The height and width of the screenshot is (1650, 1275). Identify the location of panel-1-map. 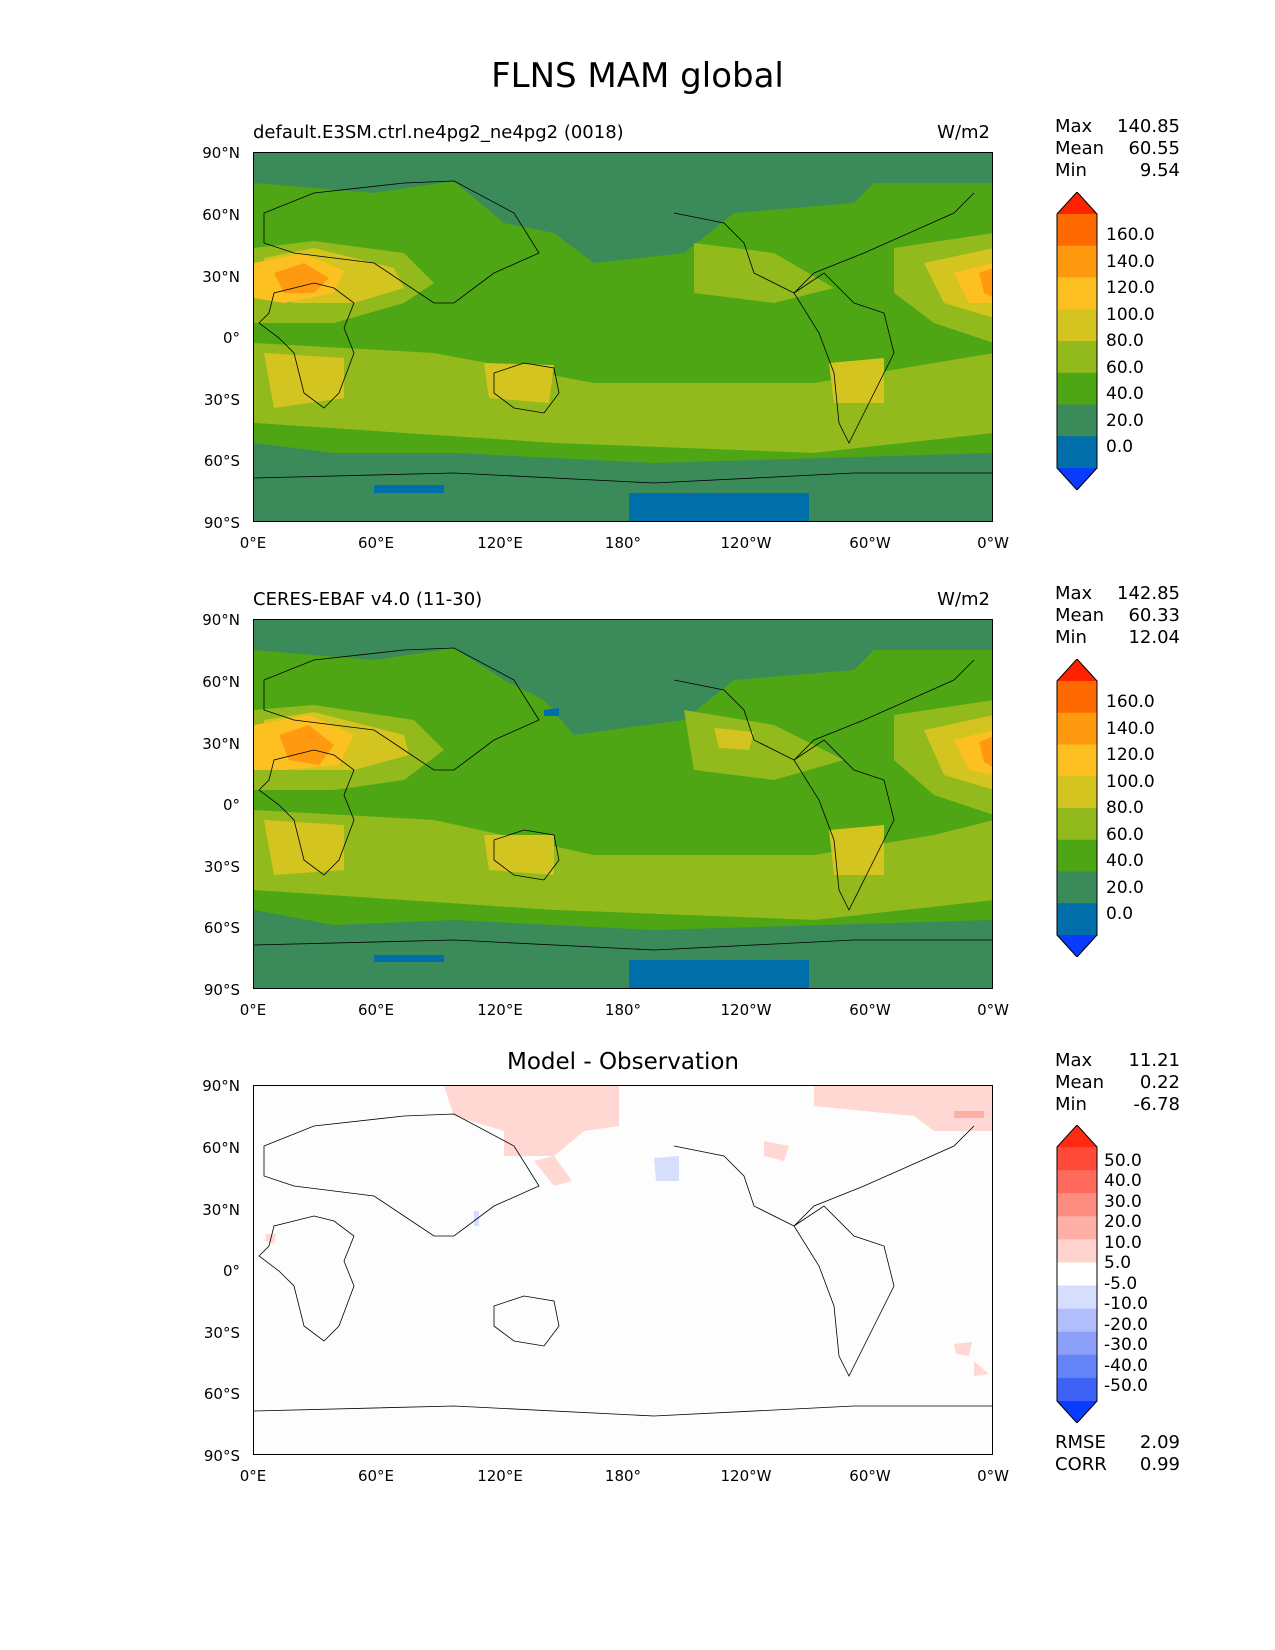
(623, 337).